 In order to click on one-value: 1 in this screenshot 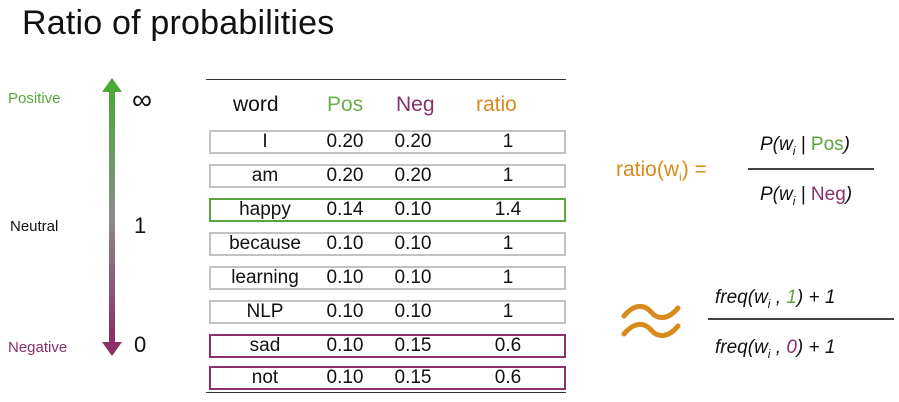, I will do `click(140, 225)`.